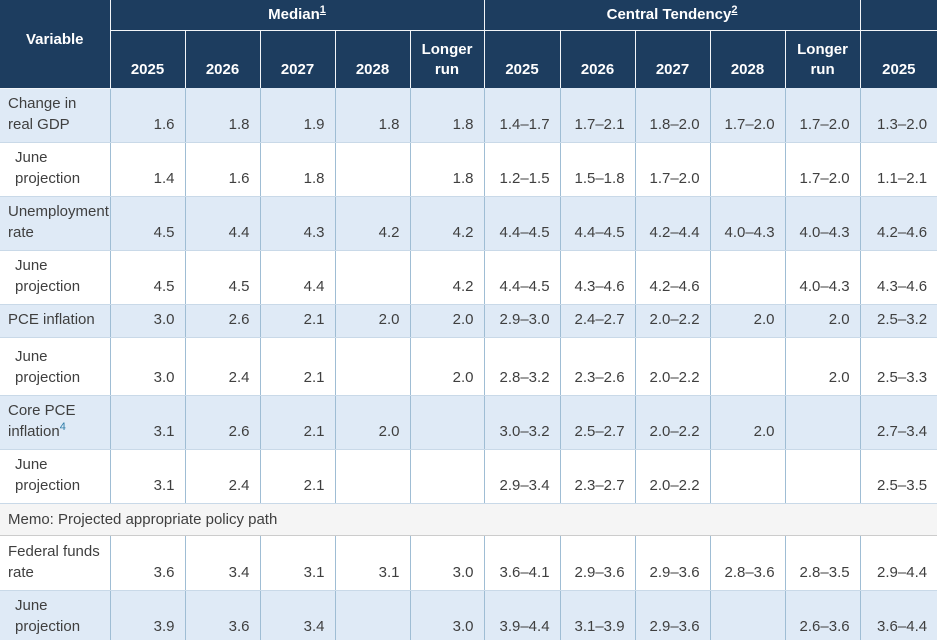  Describe the element at coordinates (823, 223) in the screenshot. I see `value-cell: 4.0–4.3` at that location.